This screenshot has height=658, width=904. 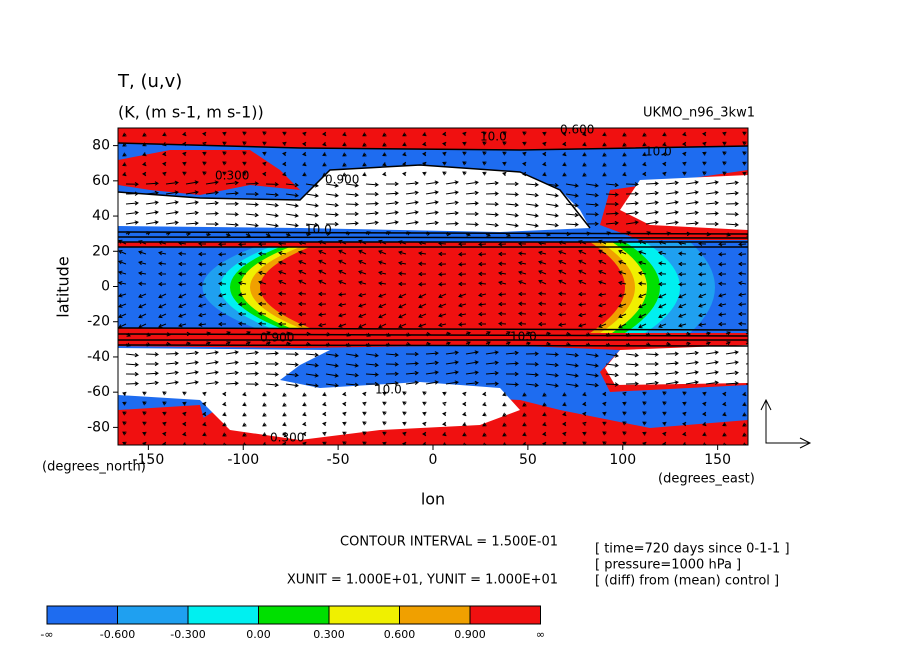 I want to click on chart-subtitle: (K, (m s-1, m s-1)), so click(x=191, y=112).